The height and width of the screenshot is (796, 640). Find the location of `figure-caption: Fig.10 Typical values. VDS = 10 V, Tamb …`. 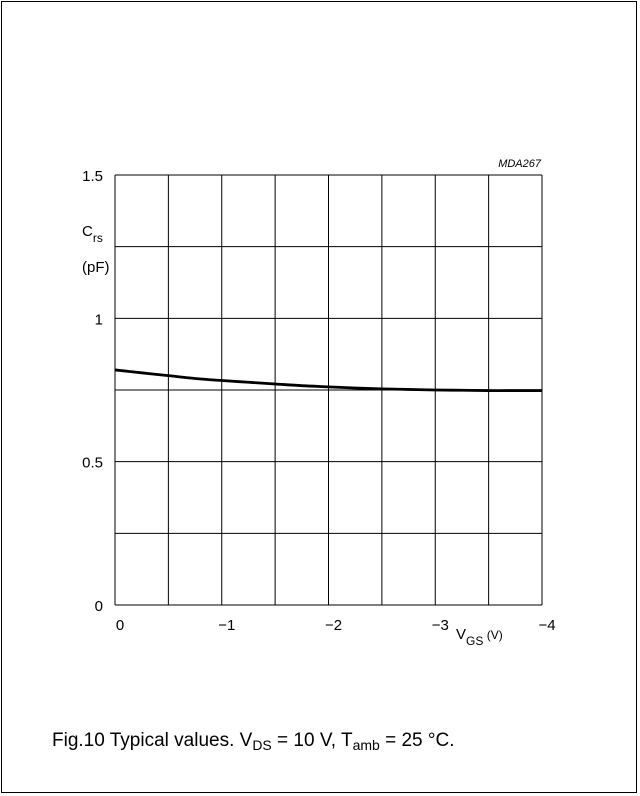

figure-caption: Fig.10 Typical values. VDS = 10 V, Tamb … is located at coordinates (253, 741).